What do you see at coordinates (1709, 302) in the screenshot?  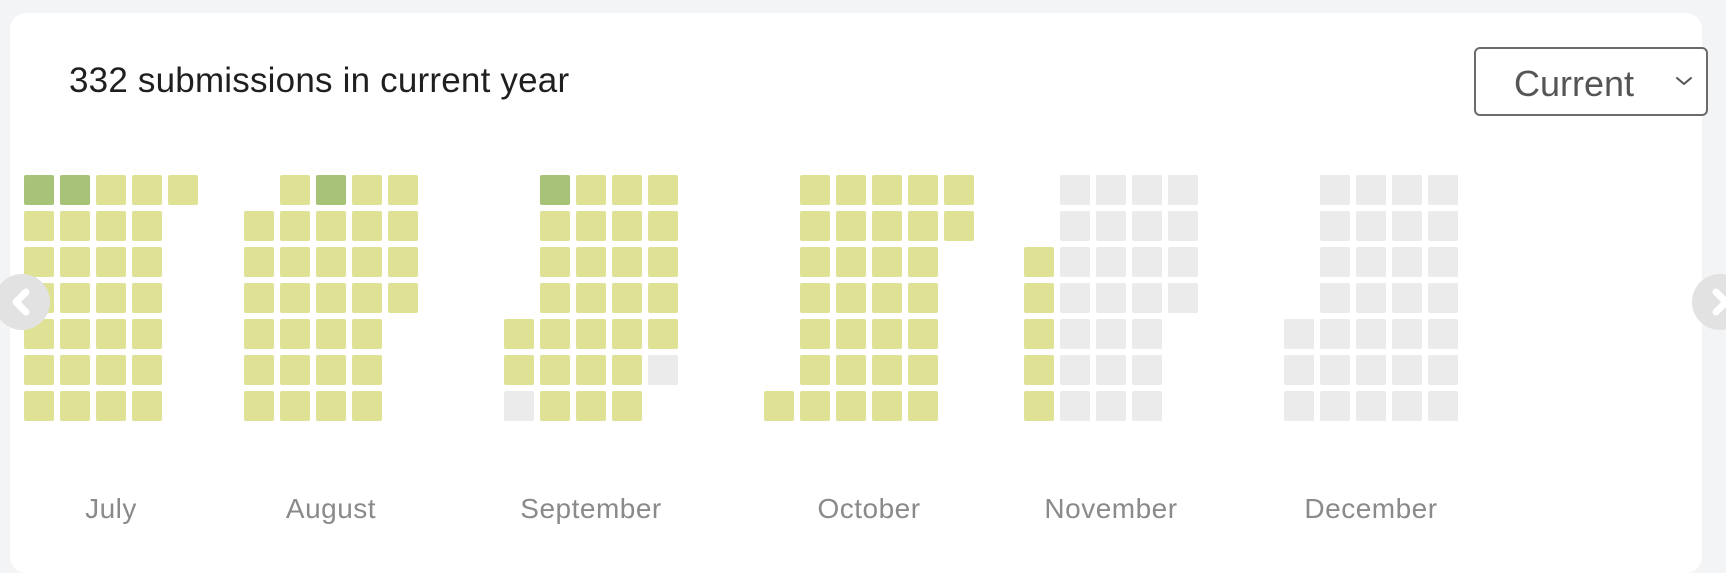 I see `next-button` at bounding box center [1709, 302].